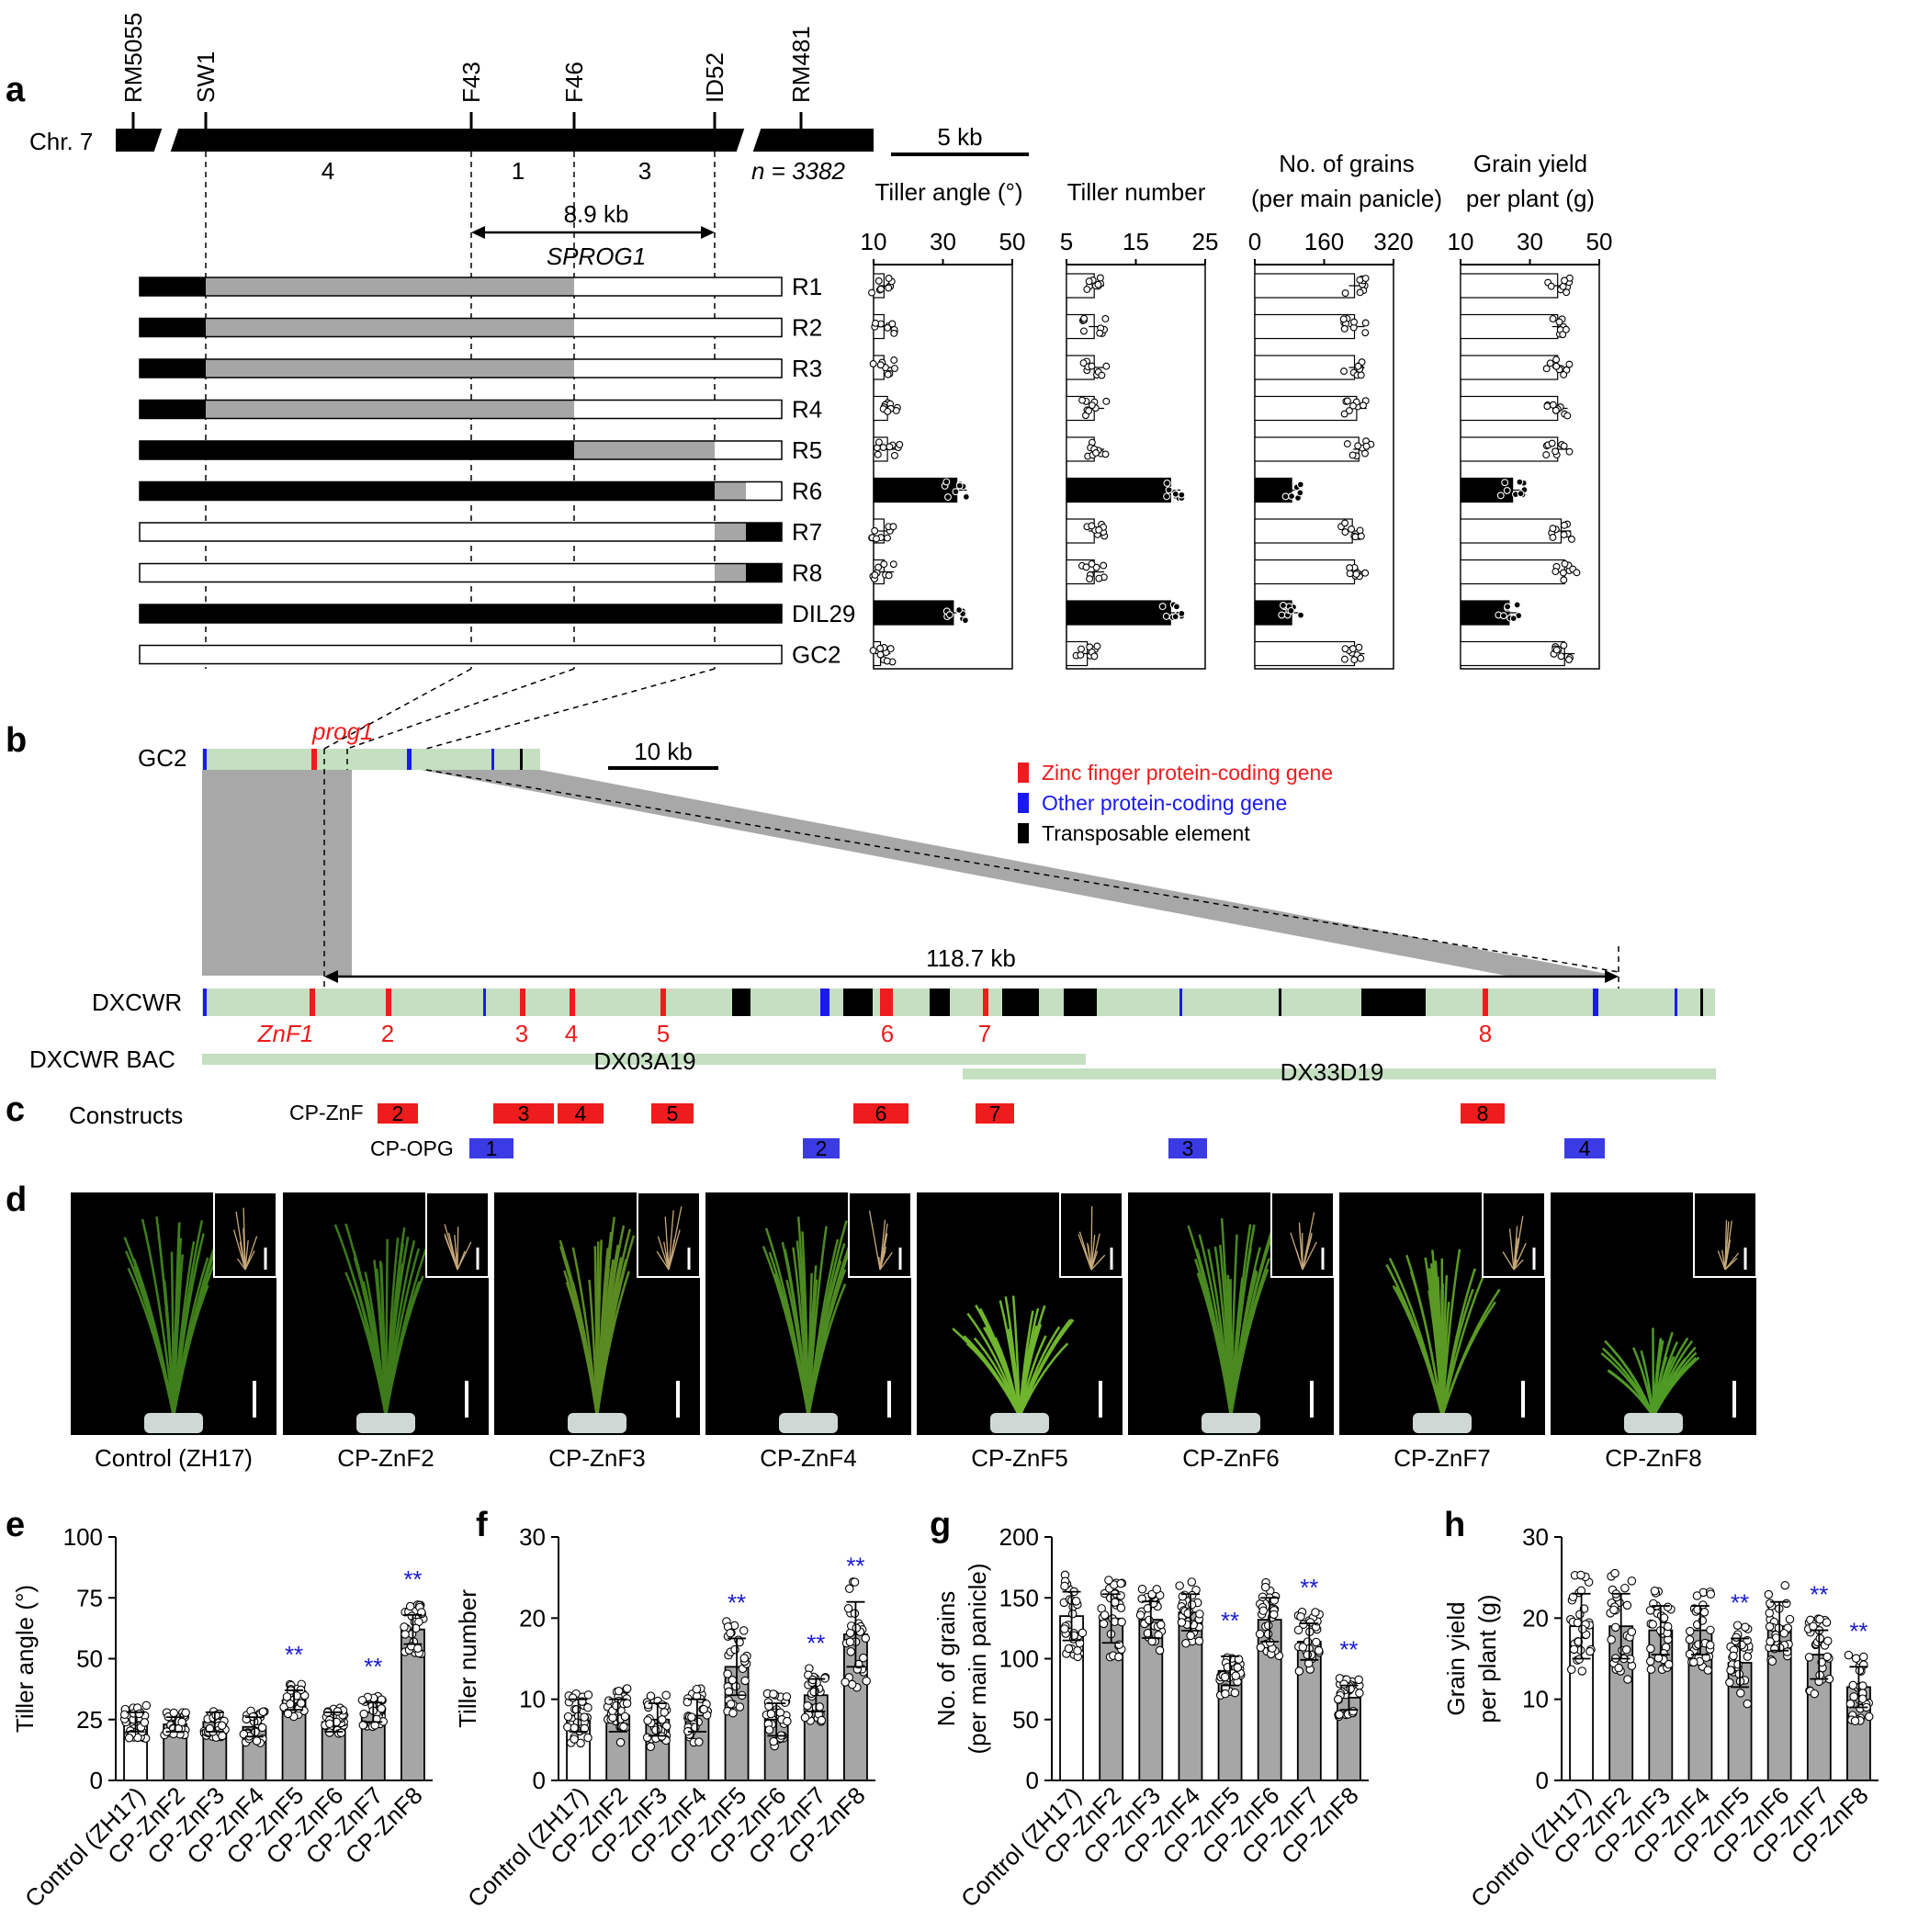 Image resolution: width=1907 pixels, height=1932 pixels. I want to click on plant-photo-6: CP-ZnF6, so click(1231, 1332).